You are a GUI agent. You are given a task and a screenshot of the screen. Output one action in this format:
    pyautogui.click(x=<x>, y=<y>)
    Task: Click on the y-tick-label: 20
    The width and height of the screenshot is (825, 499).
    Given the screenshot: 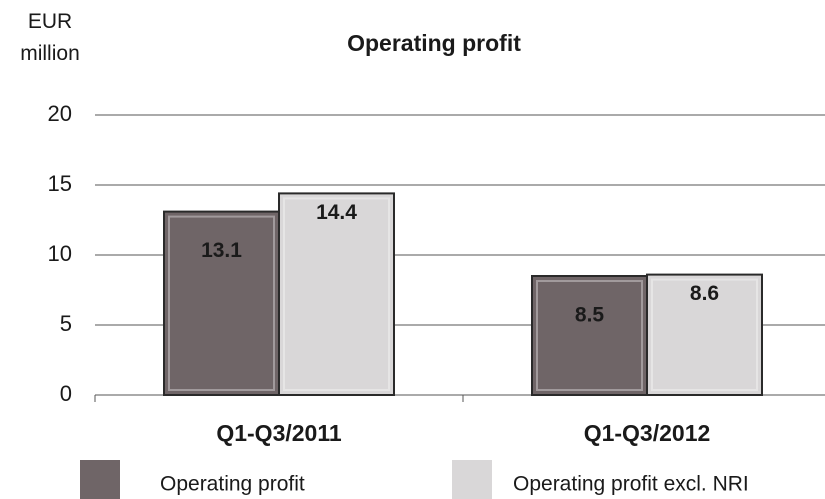 What is the action you would take?
    pyautogui.click(x=60, y=113)
    